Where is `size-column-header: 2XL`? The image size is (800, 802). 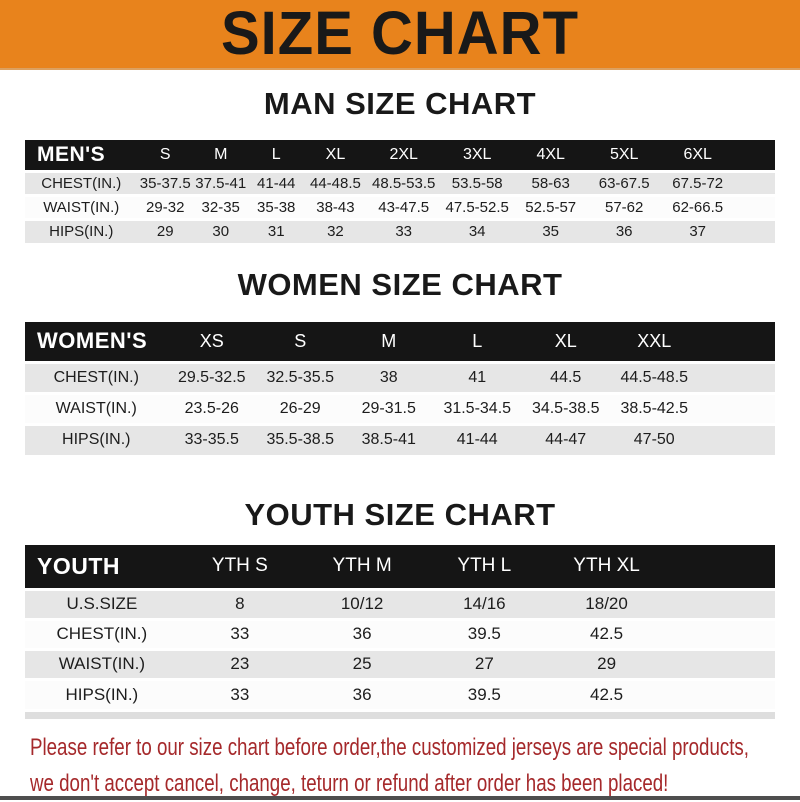
size-column-header: 2XL is located at coordinates (403, 154).